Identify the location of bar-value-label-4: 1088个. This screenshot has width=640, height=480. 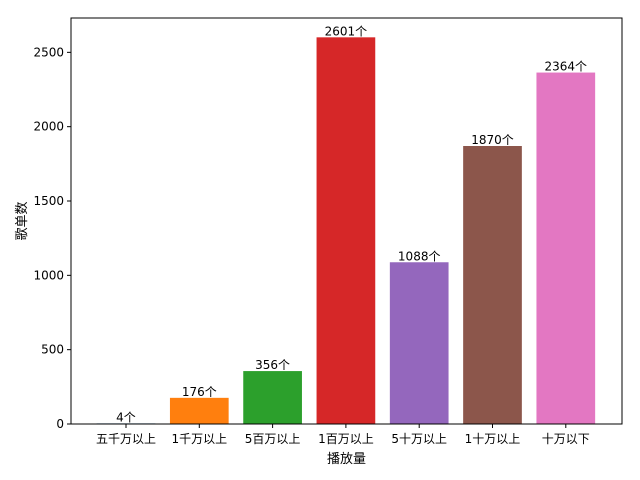
(419, 256).